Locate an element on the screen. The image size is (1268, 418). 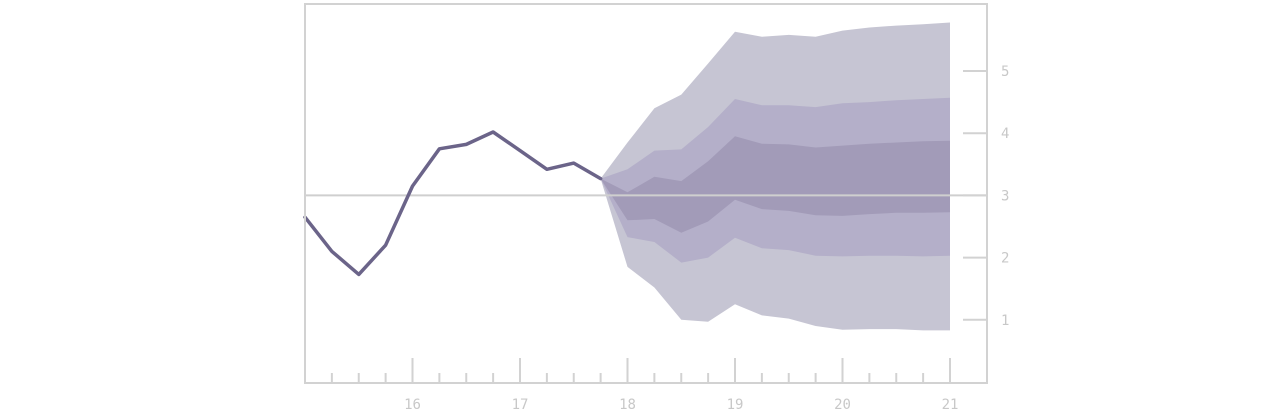
x-tick-label: 18 is located at coordinates (627, 405).